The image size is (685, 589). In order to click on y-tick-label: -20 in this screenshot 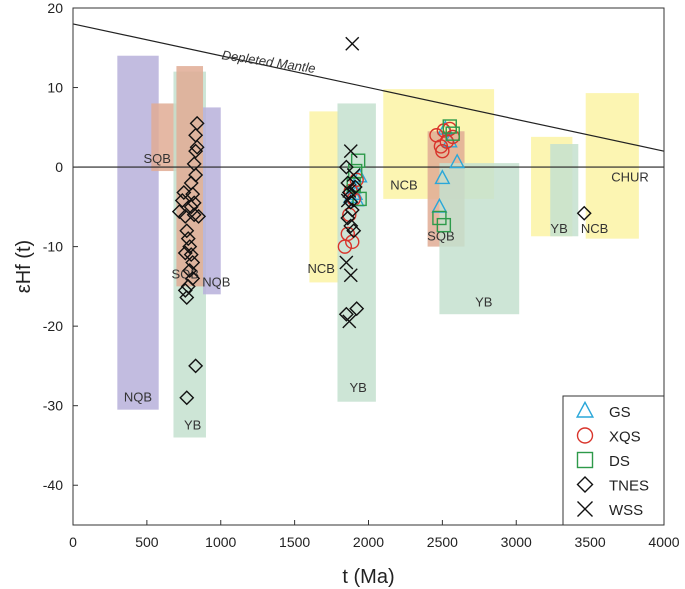, I will do `click(53, 326)`.